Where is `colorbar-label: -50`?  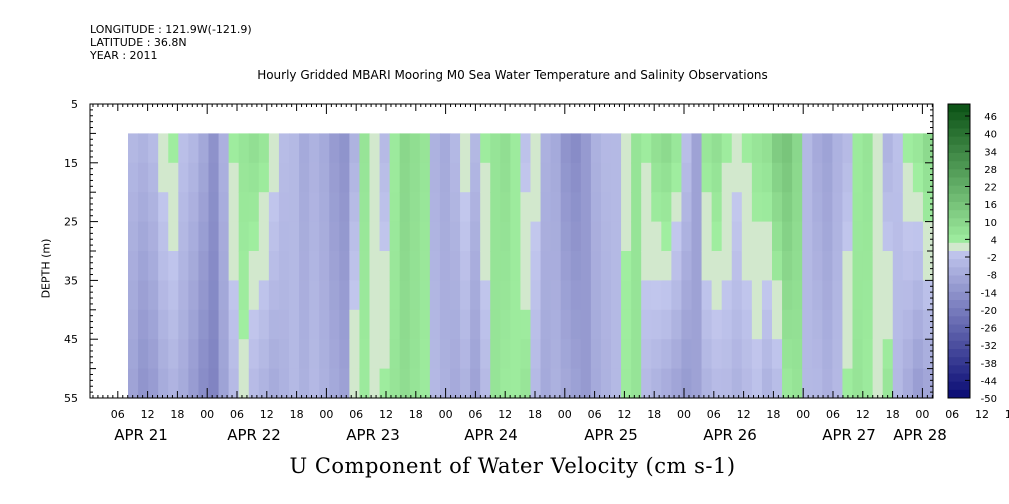 colorbar-label: -50 is located at coordinates (989, 399).